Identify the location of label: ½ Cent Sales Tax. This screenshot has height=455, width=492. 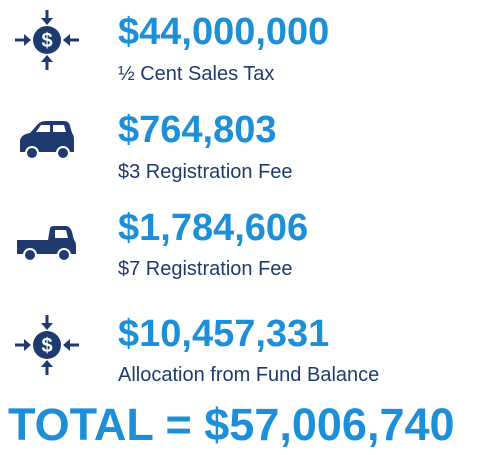
(196, 74).